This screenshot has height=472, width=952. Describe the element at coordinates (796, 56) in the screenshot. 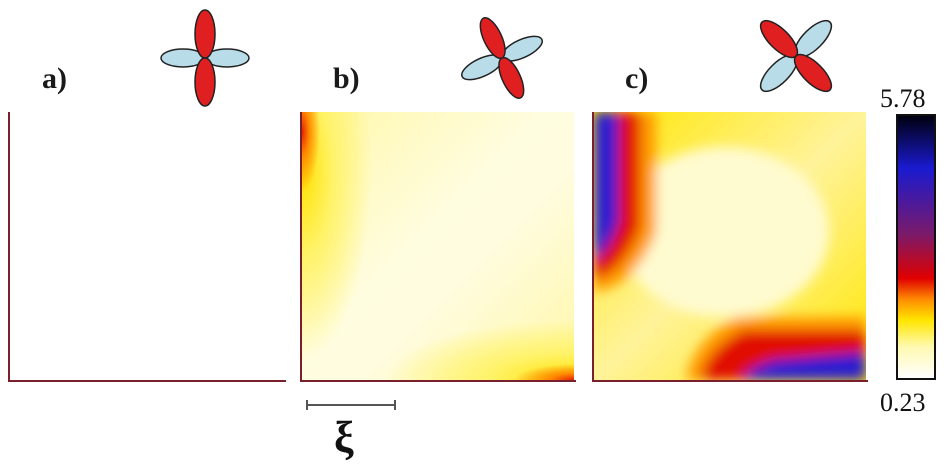

I see `orbital-c-icon` at that location.